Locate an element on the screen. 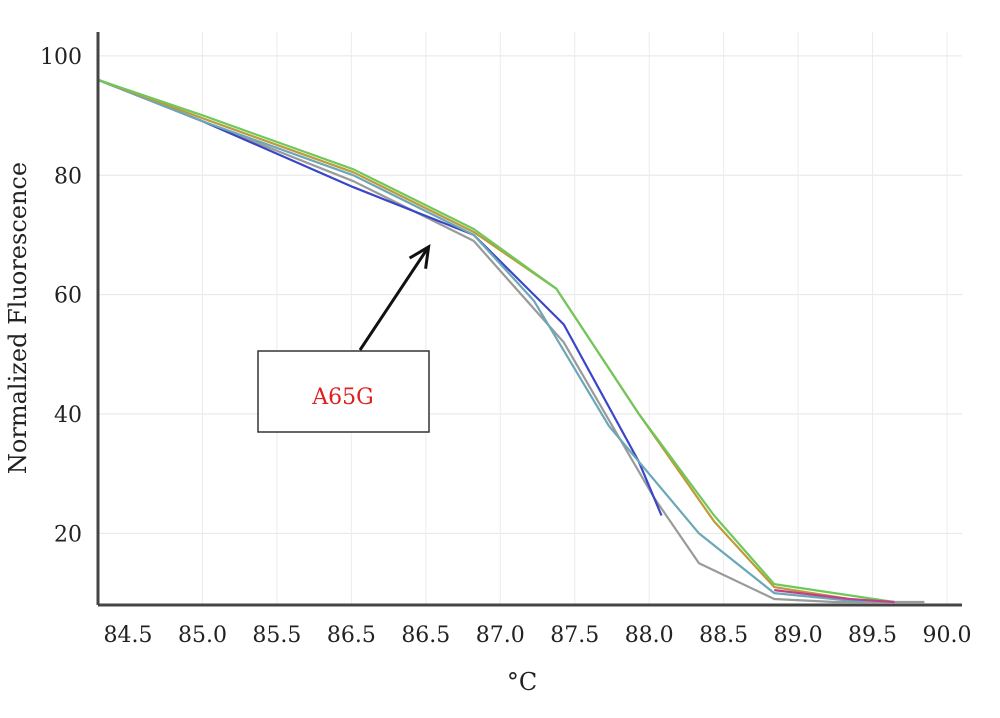 Image resolution: width=1000 pixels, height=718 pixels. x-tick-label: 85.0 is located at coordinates (202, 635).